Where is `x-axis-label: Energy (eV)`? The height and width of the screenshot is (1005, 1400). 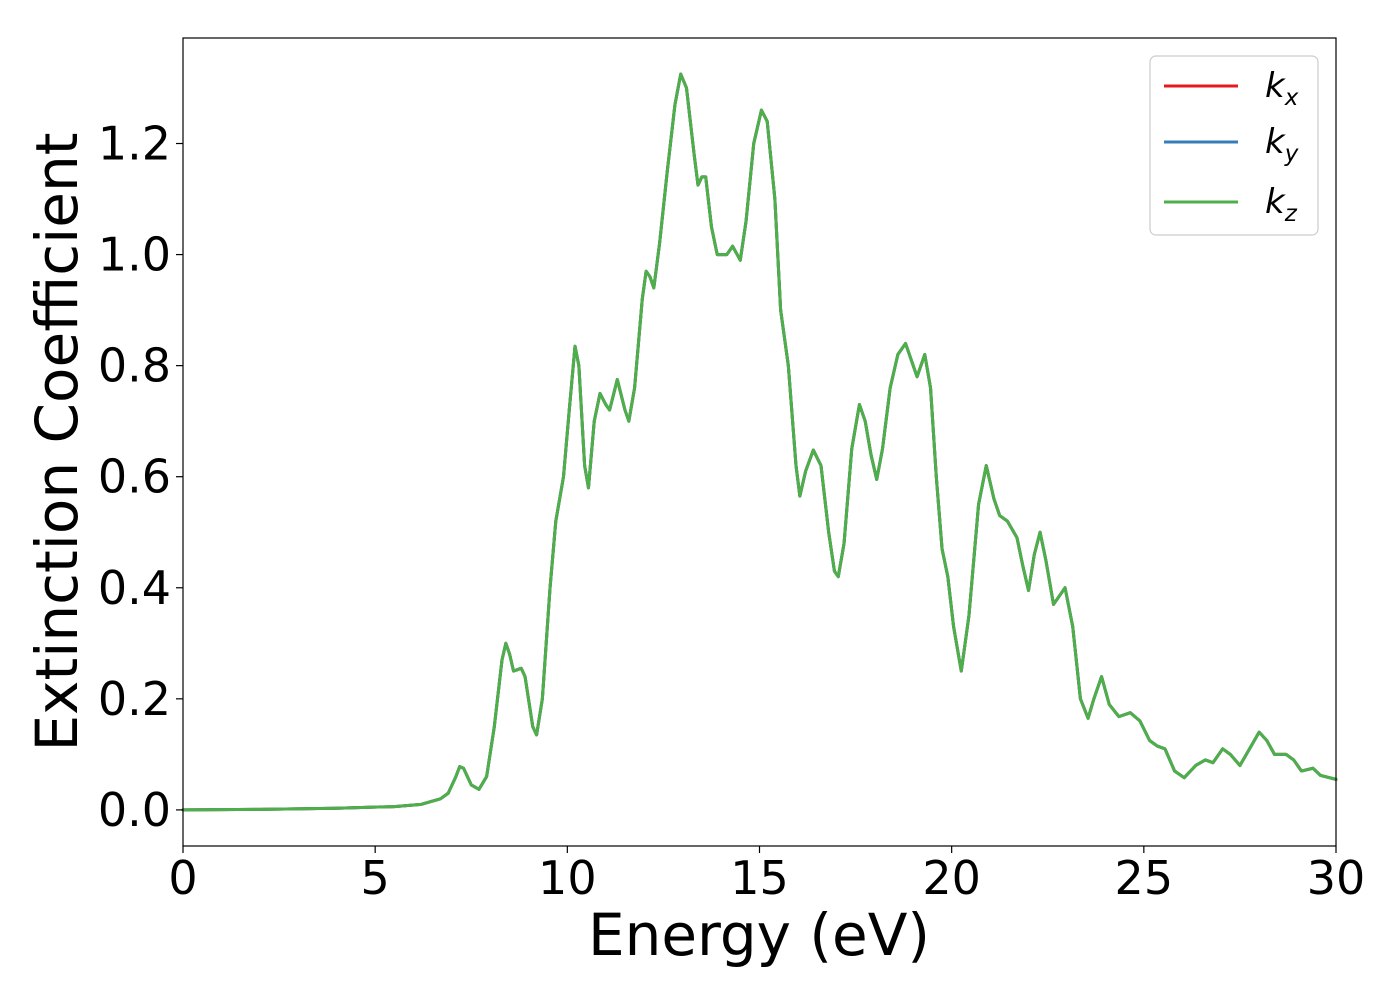
x-axis-label: Energy (eV) is located at coordinates (759, 935).